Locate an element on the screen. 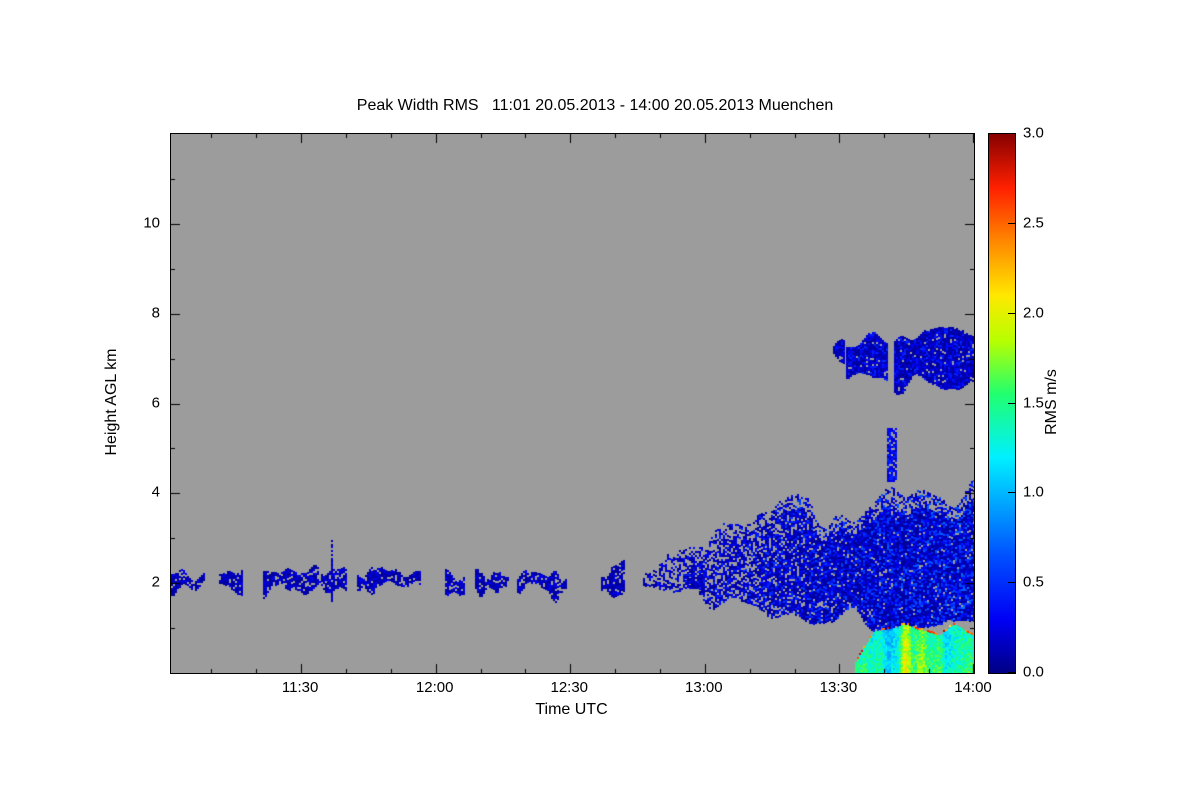 This screenshot has height=800, width=1200. x-tick-label: 14:00 is located at coordinates (973, 687).